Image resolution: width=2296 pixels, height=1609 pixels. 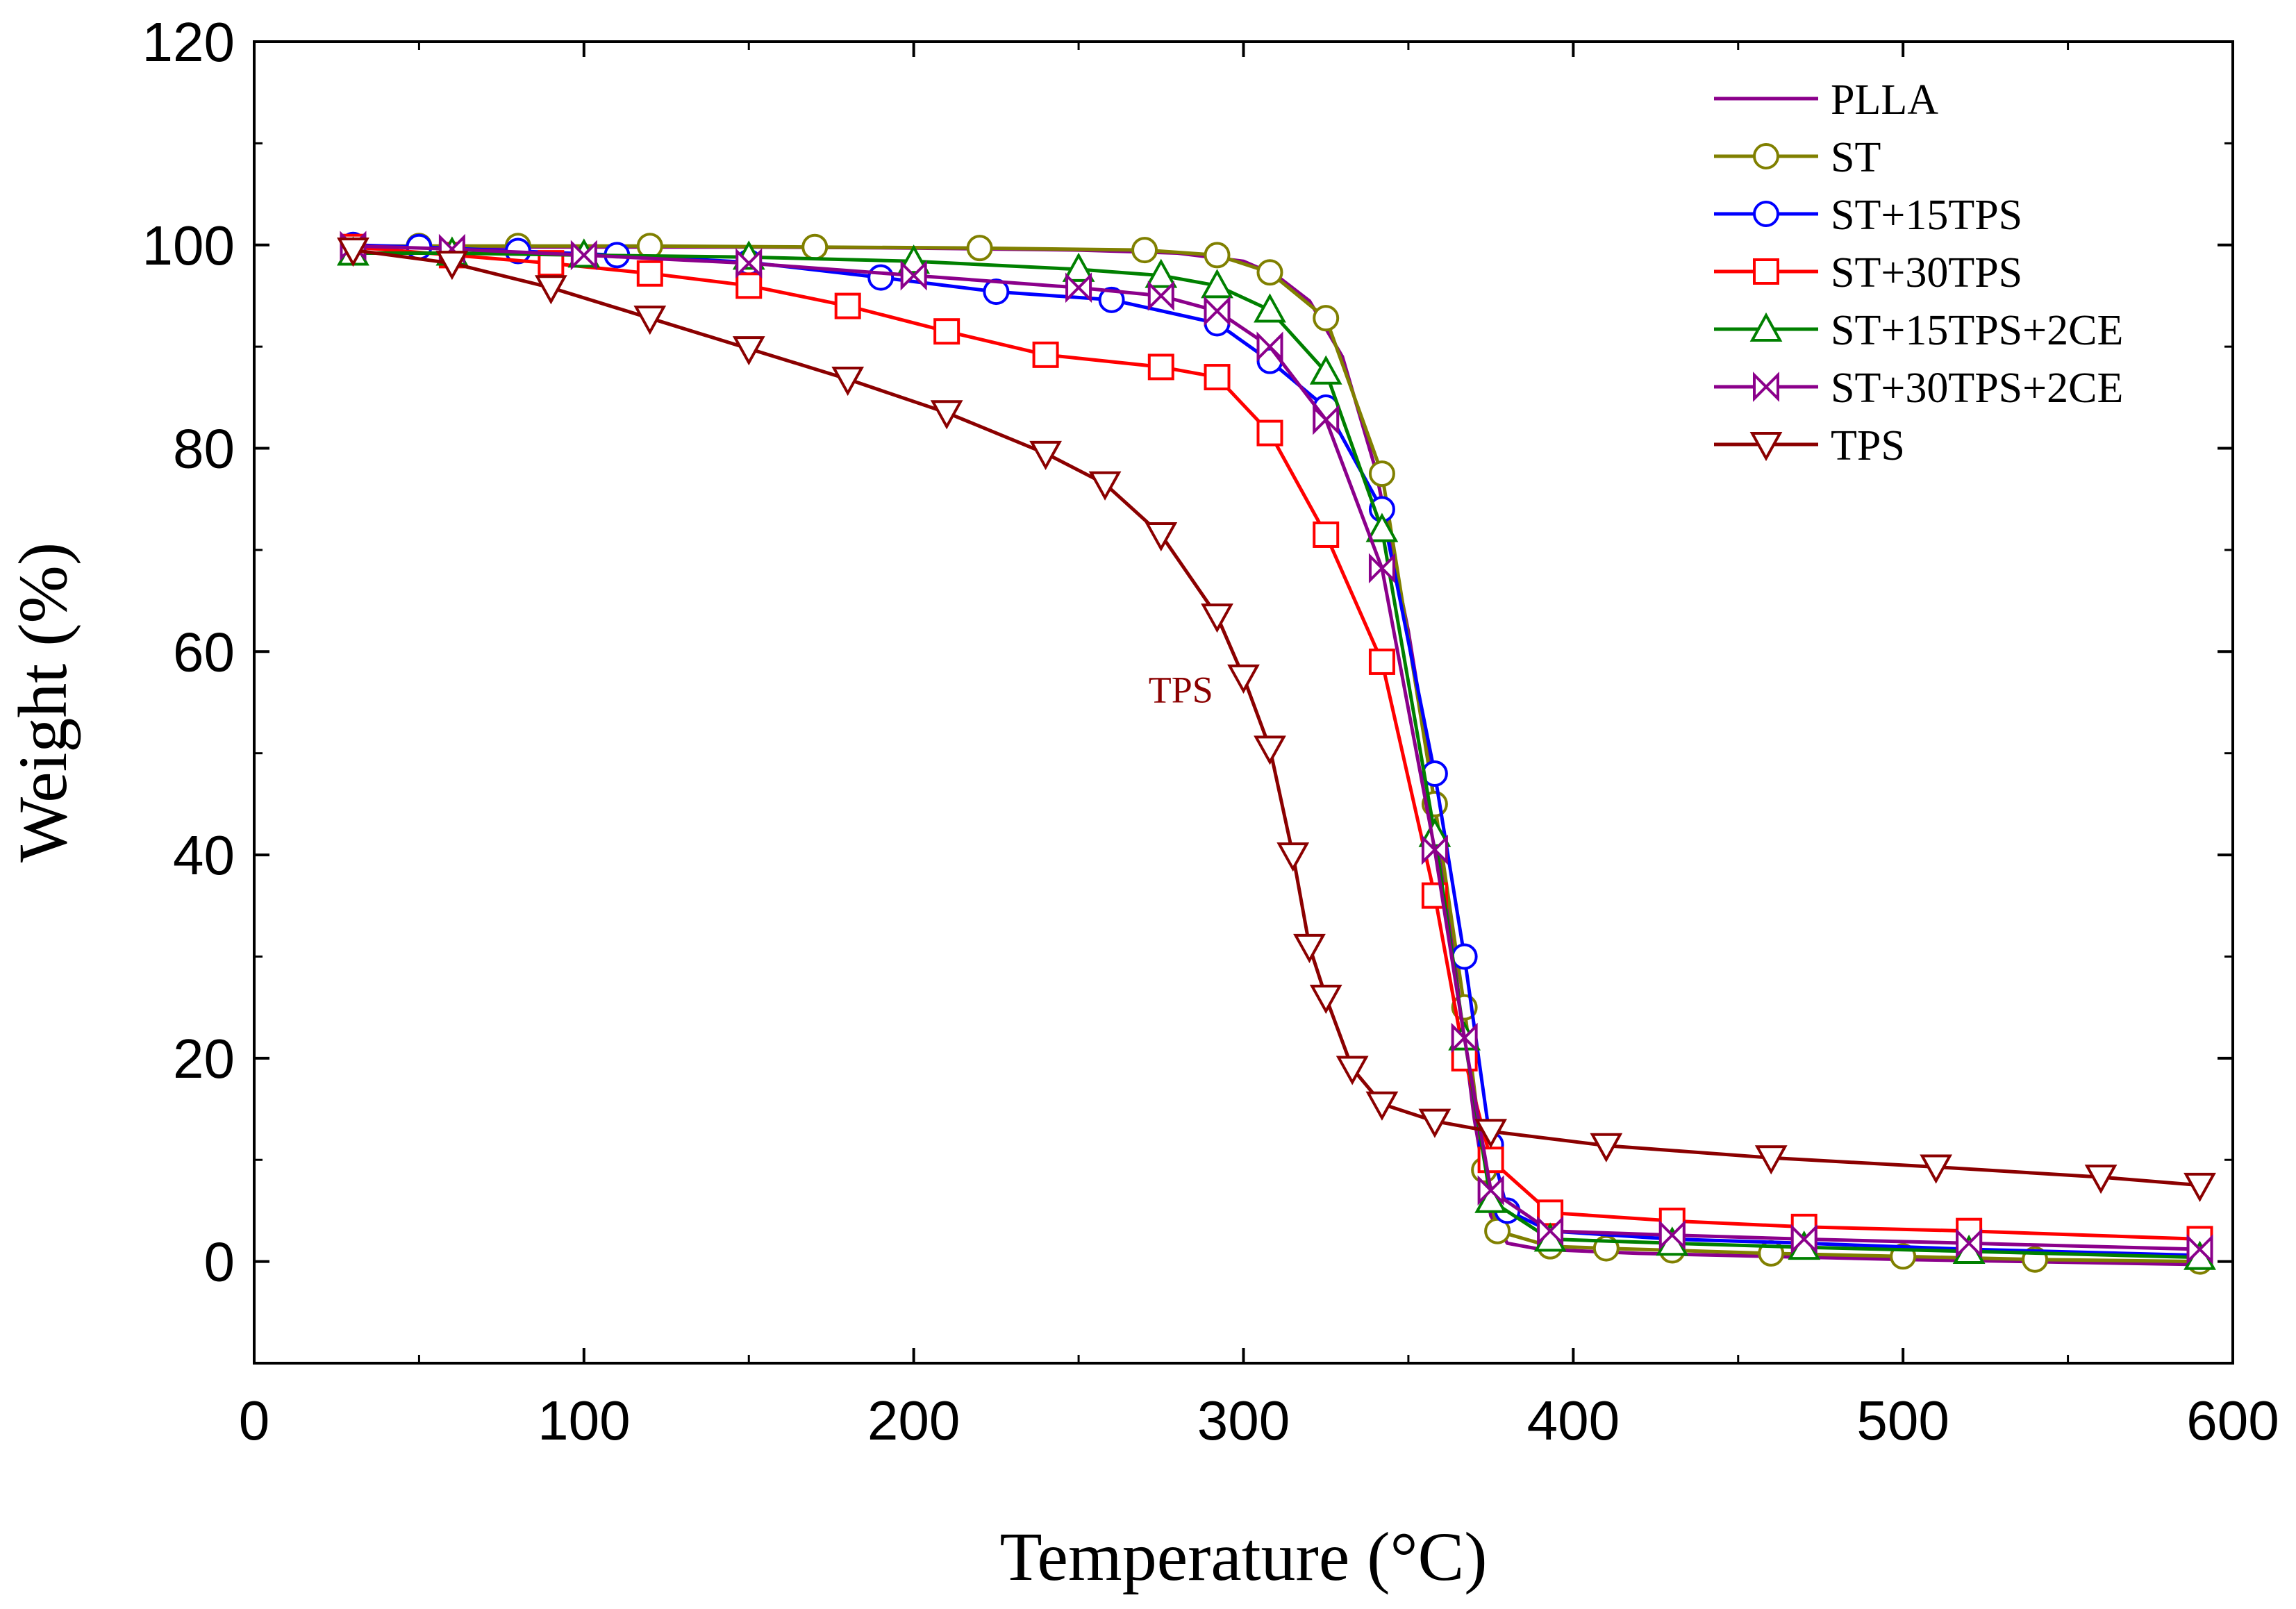 I want to click on x-axis-title: Temperature (°C), so click(x=1243, y=1556).